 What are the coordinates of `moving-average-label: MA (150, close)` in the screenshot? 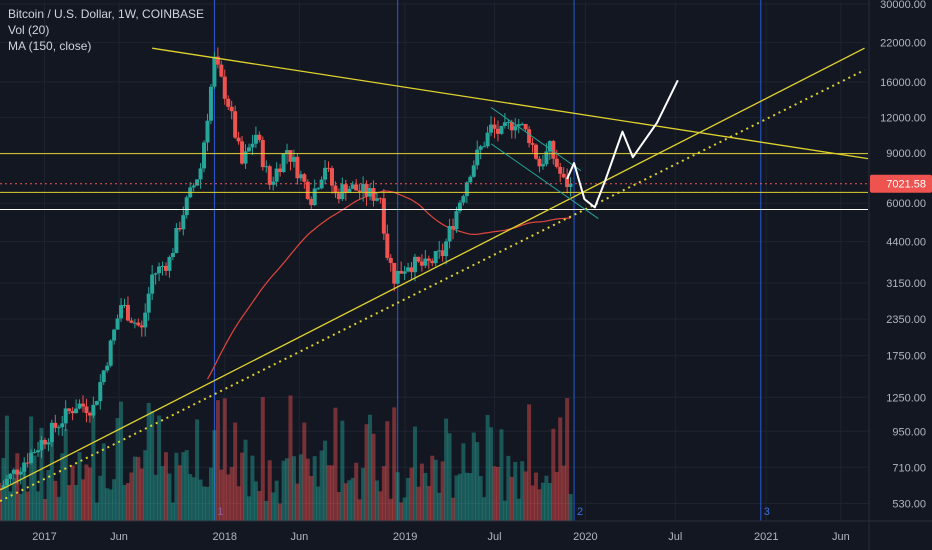 It's located at (50, 46).